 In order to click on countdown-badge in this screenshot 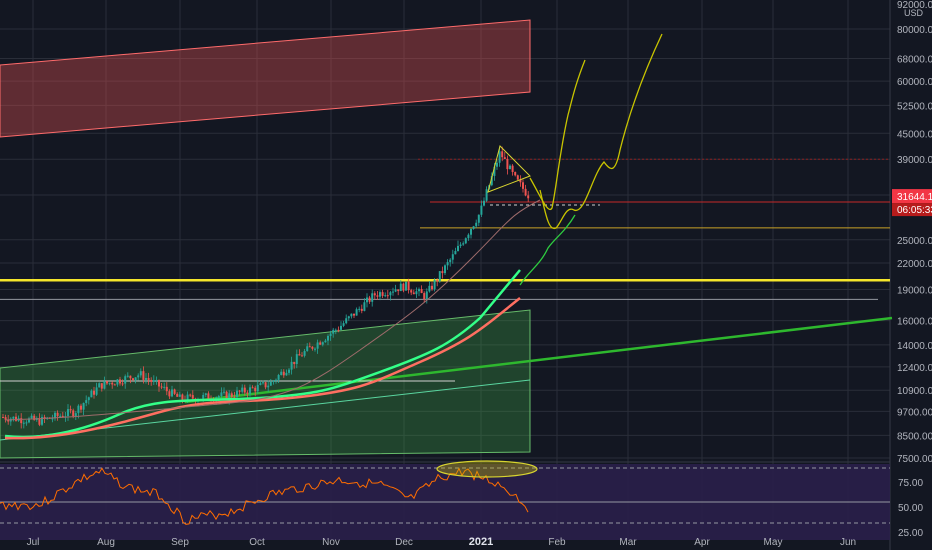, I will do `click(912, 210)`.